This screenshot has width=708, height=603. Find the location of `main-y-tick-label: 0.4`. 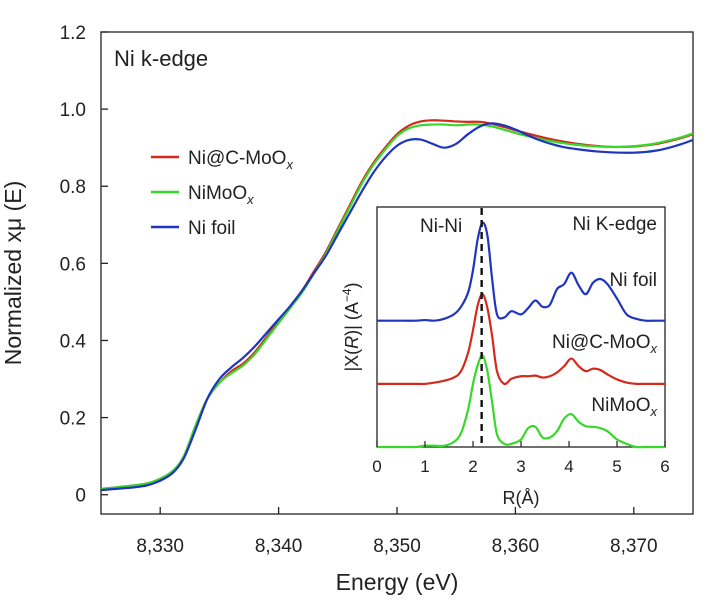

main-y-tick-label: 0.4 is located at coordinates (73, 341).